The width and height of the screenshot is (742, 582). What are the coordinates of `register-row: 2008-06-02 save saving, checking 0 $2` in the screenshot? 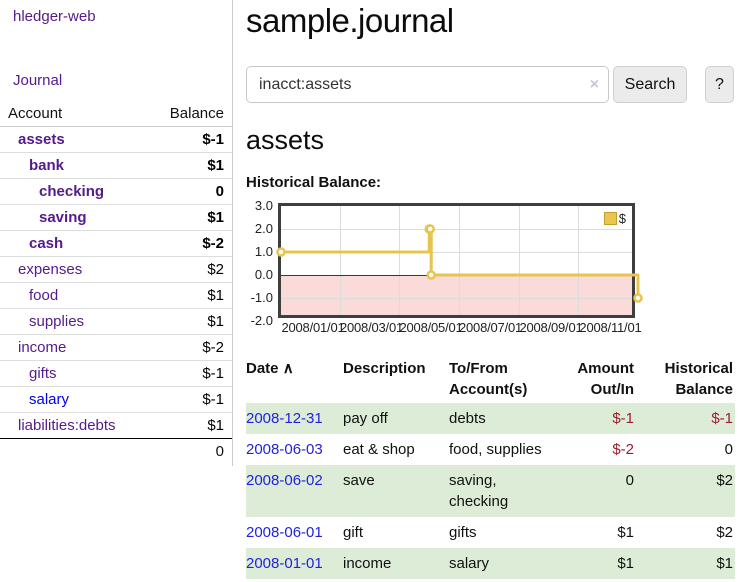 It's located at (490, 491).